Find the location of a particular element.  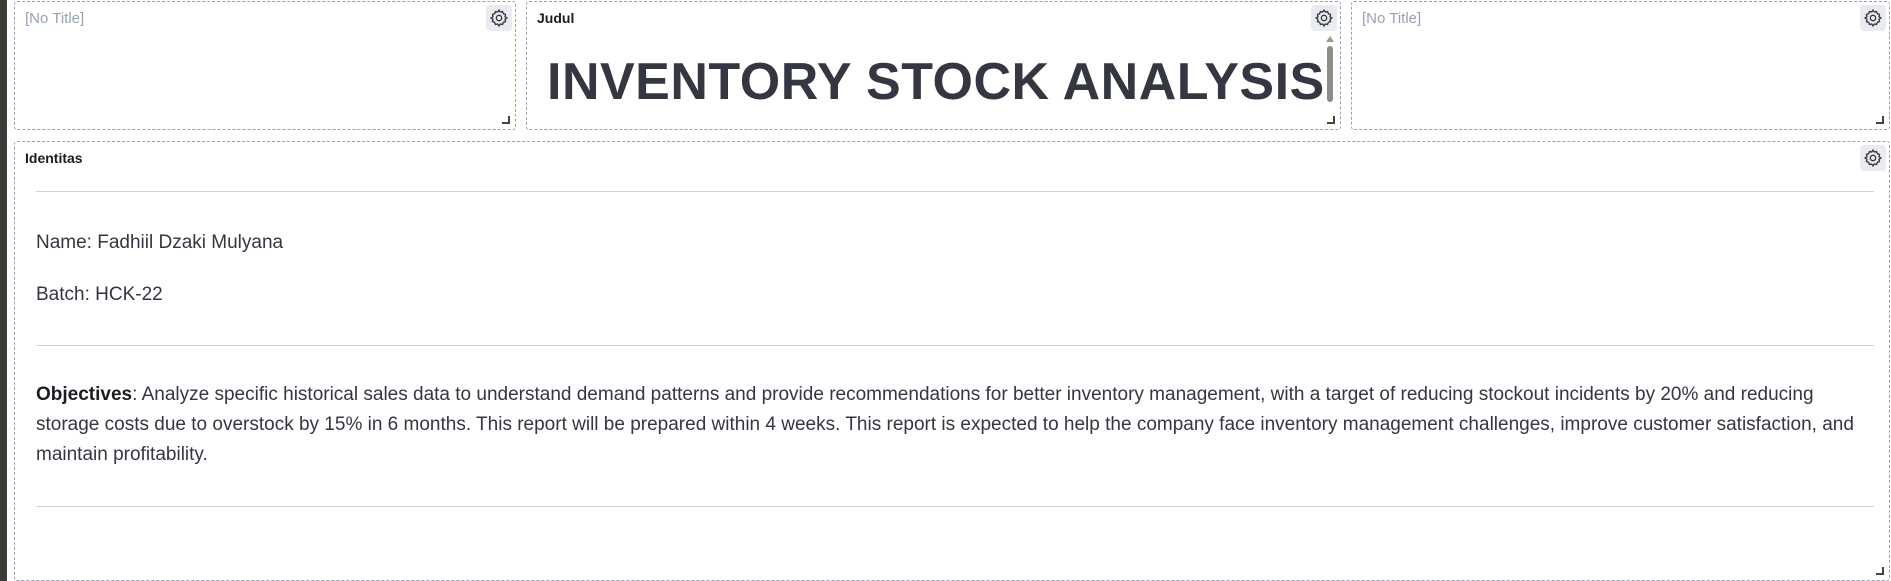

objectives-label: Objectives is located at coordinates (84, 394).